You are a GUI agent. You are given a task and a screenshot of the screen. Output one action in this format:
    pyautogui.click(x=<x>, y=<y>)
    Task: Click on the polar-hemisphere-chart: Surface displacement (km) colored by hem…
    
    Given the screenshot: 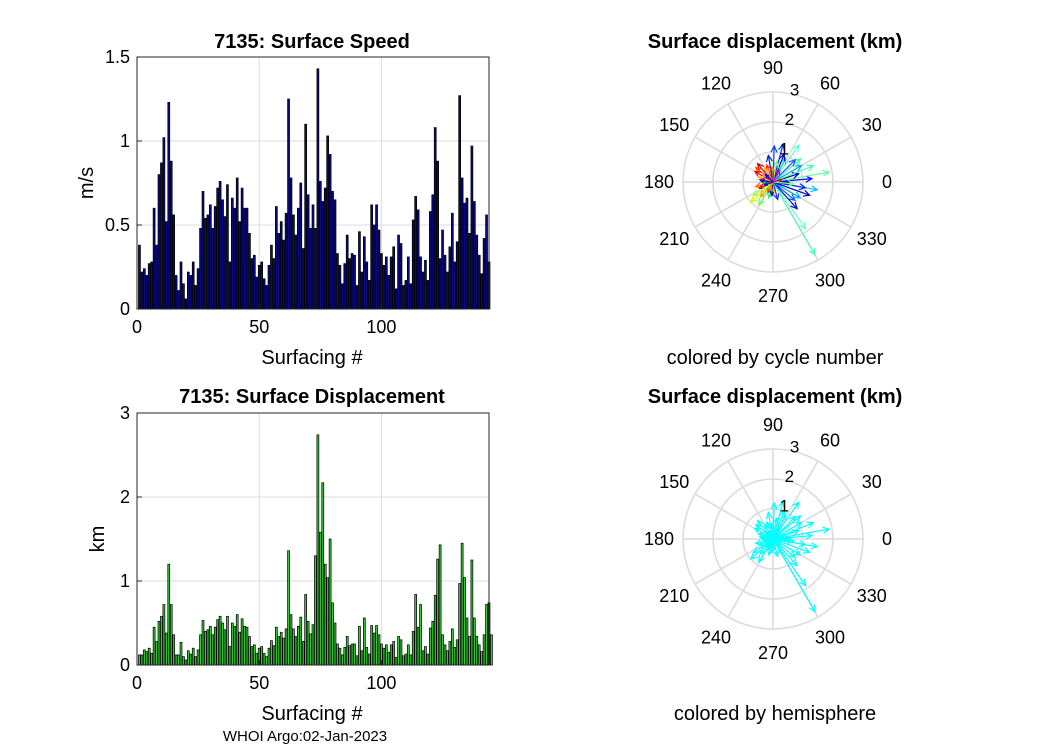 What is the action you would take?
    pyautogui.click(x=773, y=555)
    